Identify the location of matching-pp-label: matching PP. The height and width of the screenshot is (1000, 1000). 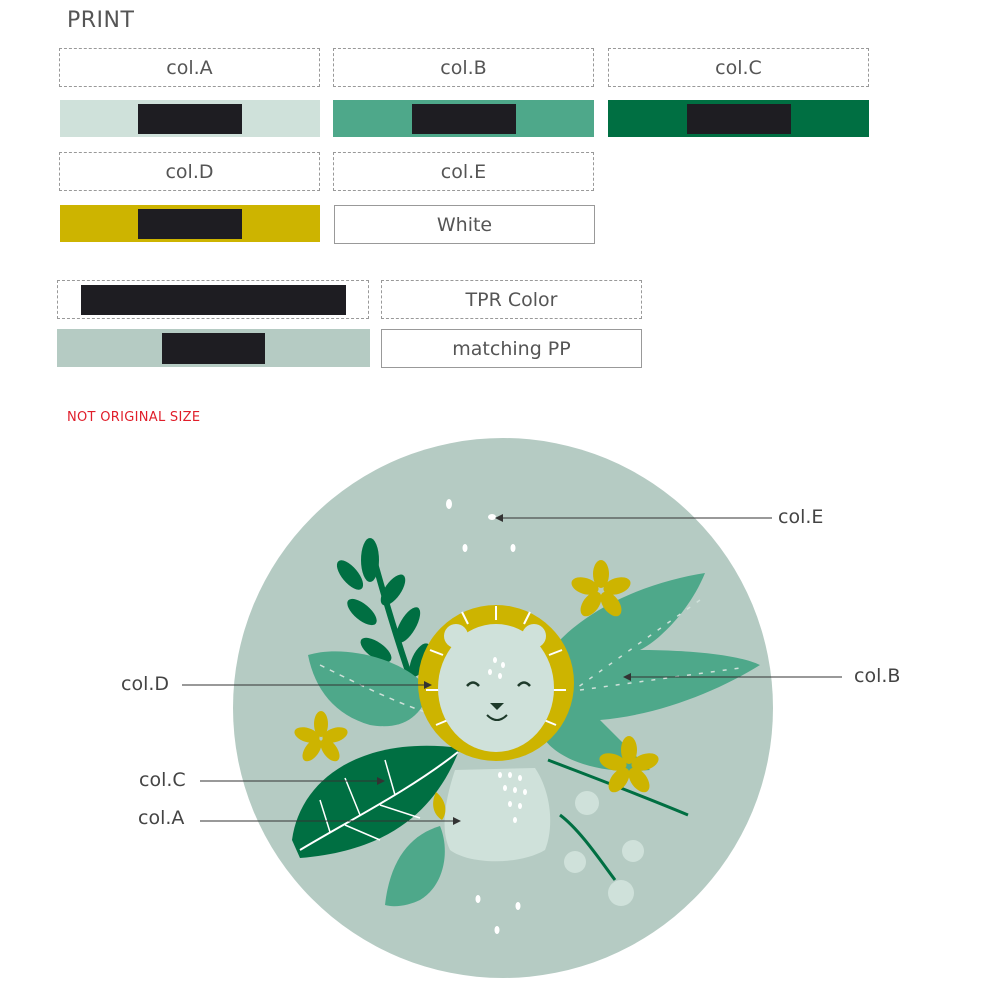
(511, 348).